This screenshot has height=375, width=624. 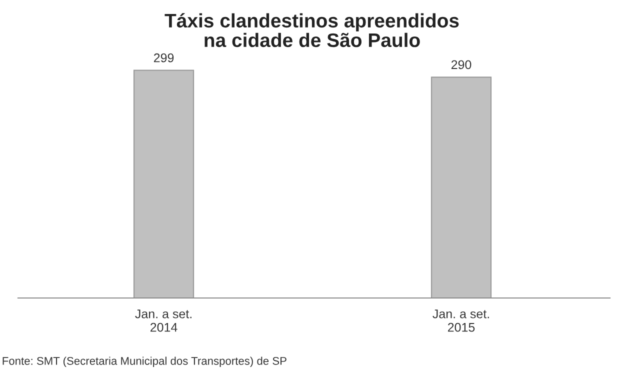 I want to click on x-tick-label: Jan. a set. 2014, so click(x=163, y=321).